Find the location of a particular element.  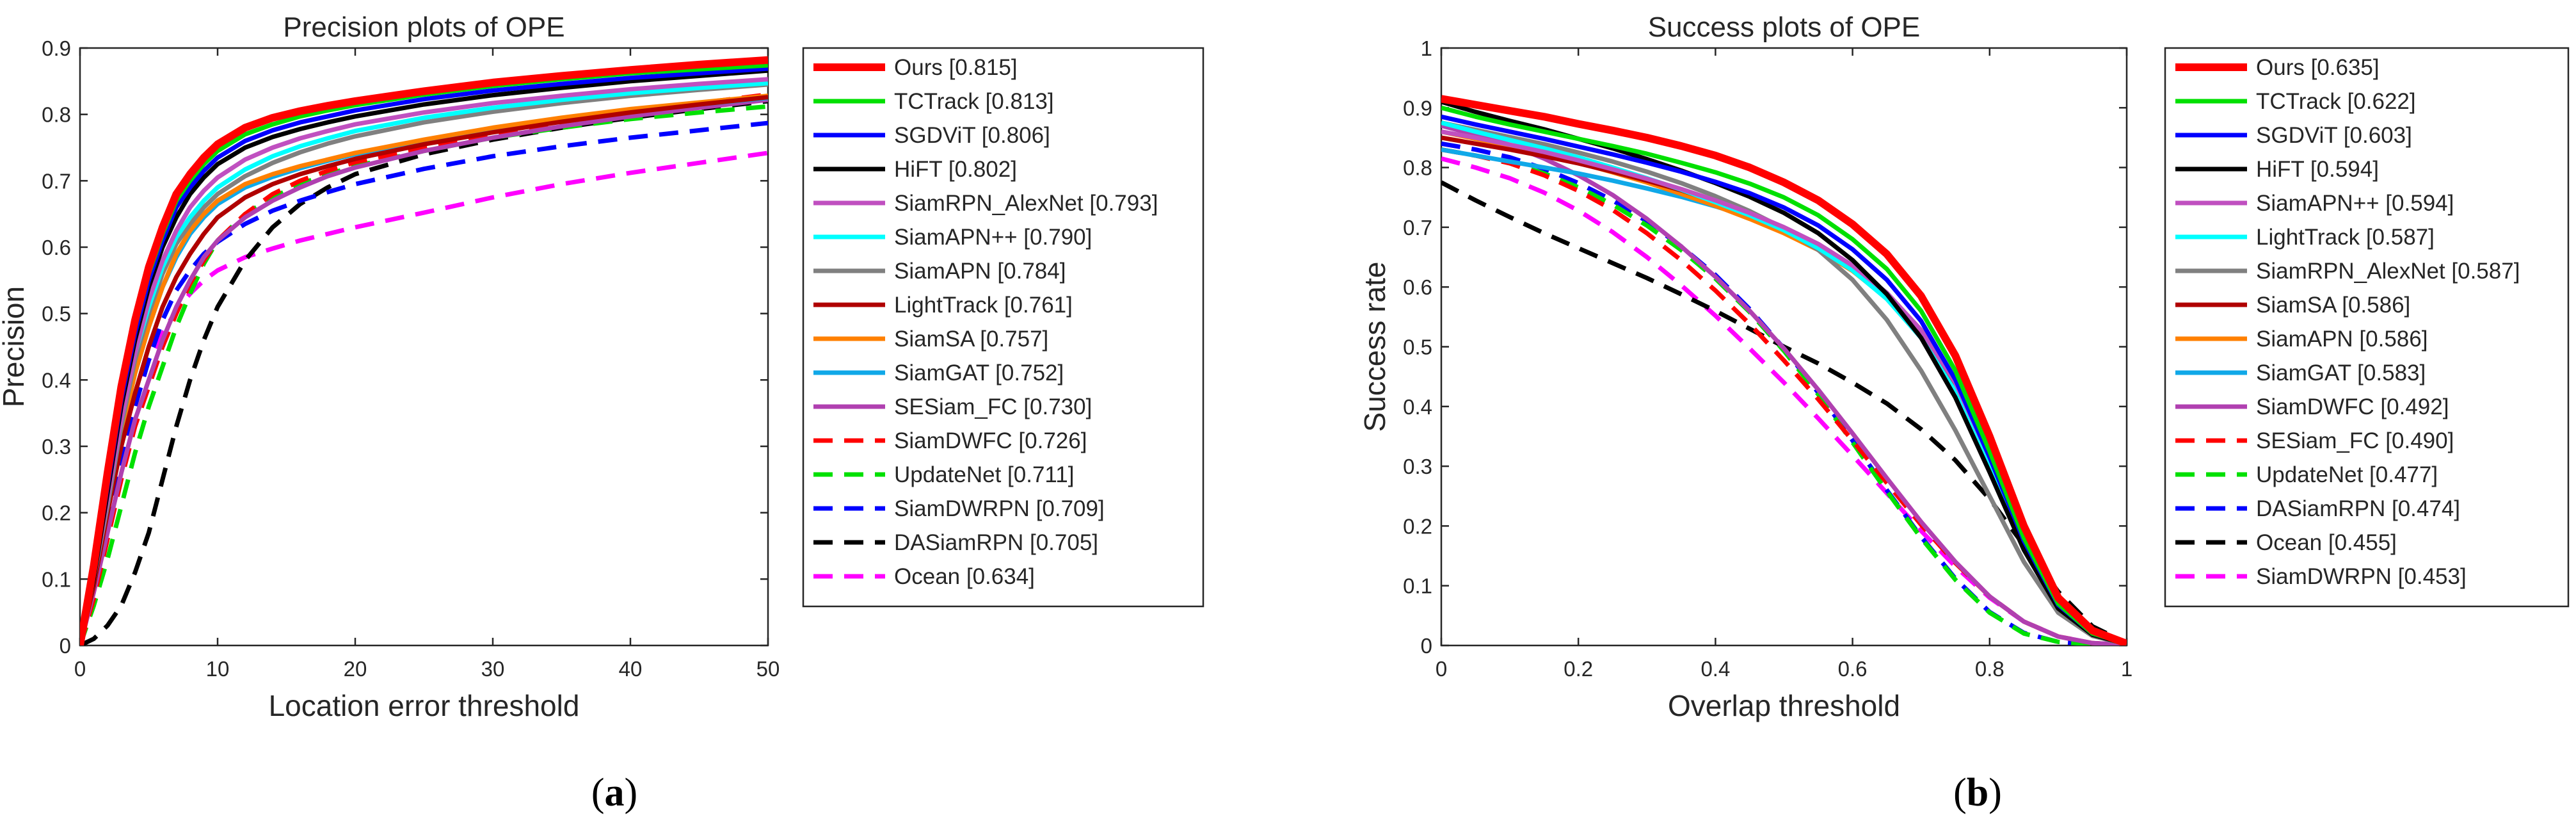

legend-label: DASiamRPN [0.474] is located at coordinates (2358, 508).